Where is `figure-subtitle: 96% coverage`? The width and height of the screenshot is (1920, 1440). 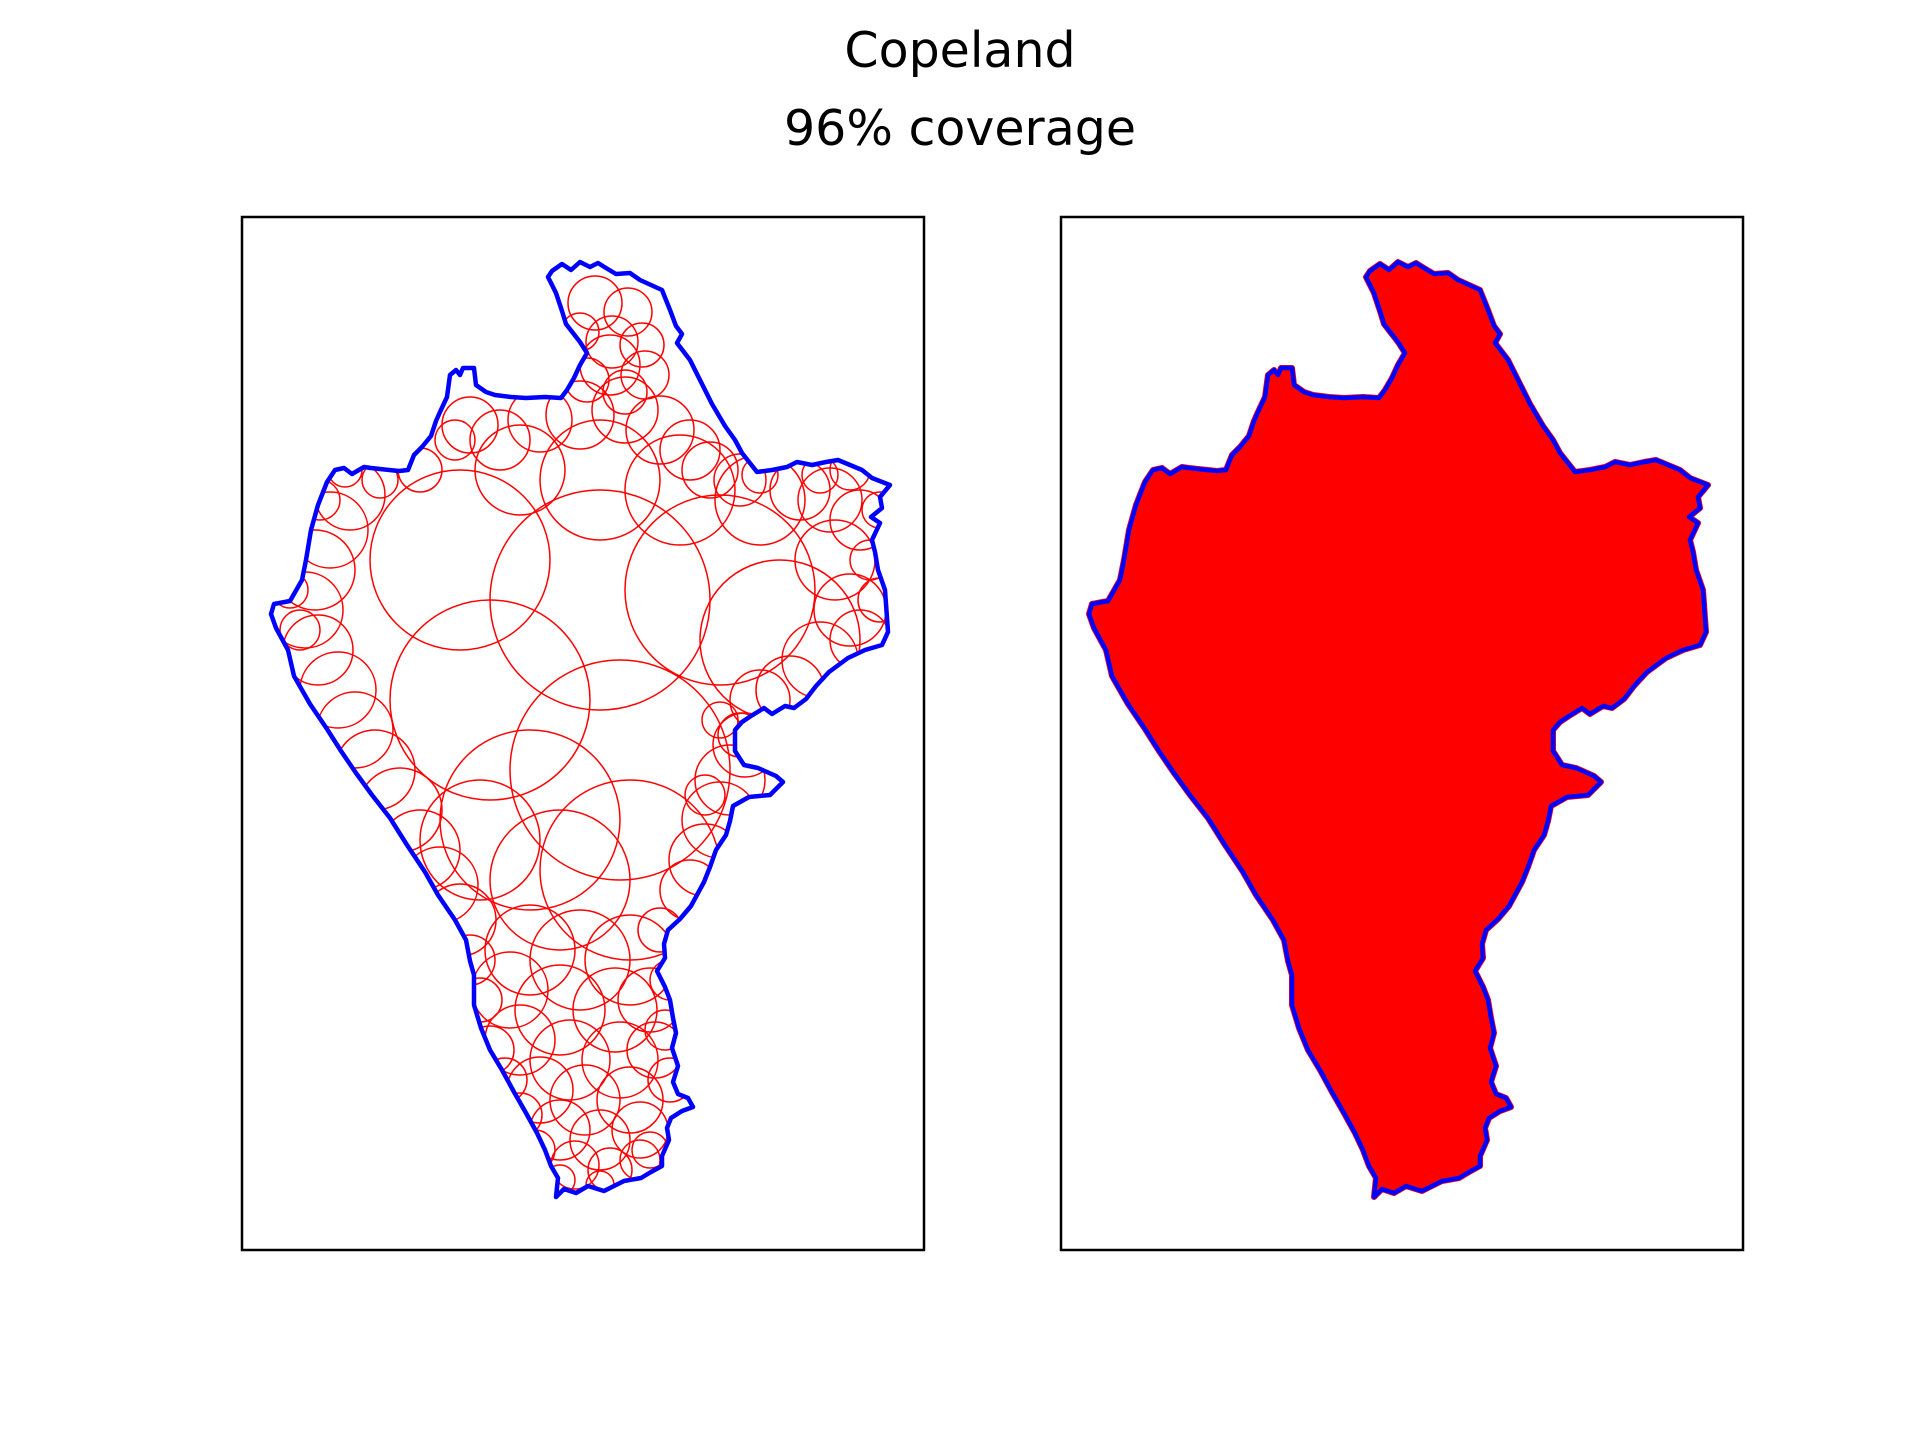 figure-subtitle: 96% coverage is located at coordinates (960, 128).